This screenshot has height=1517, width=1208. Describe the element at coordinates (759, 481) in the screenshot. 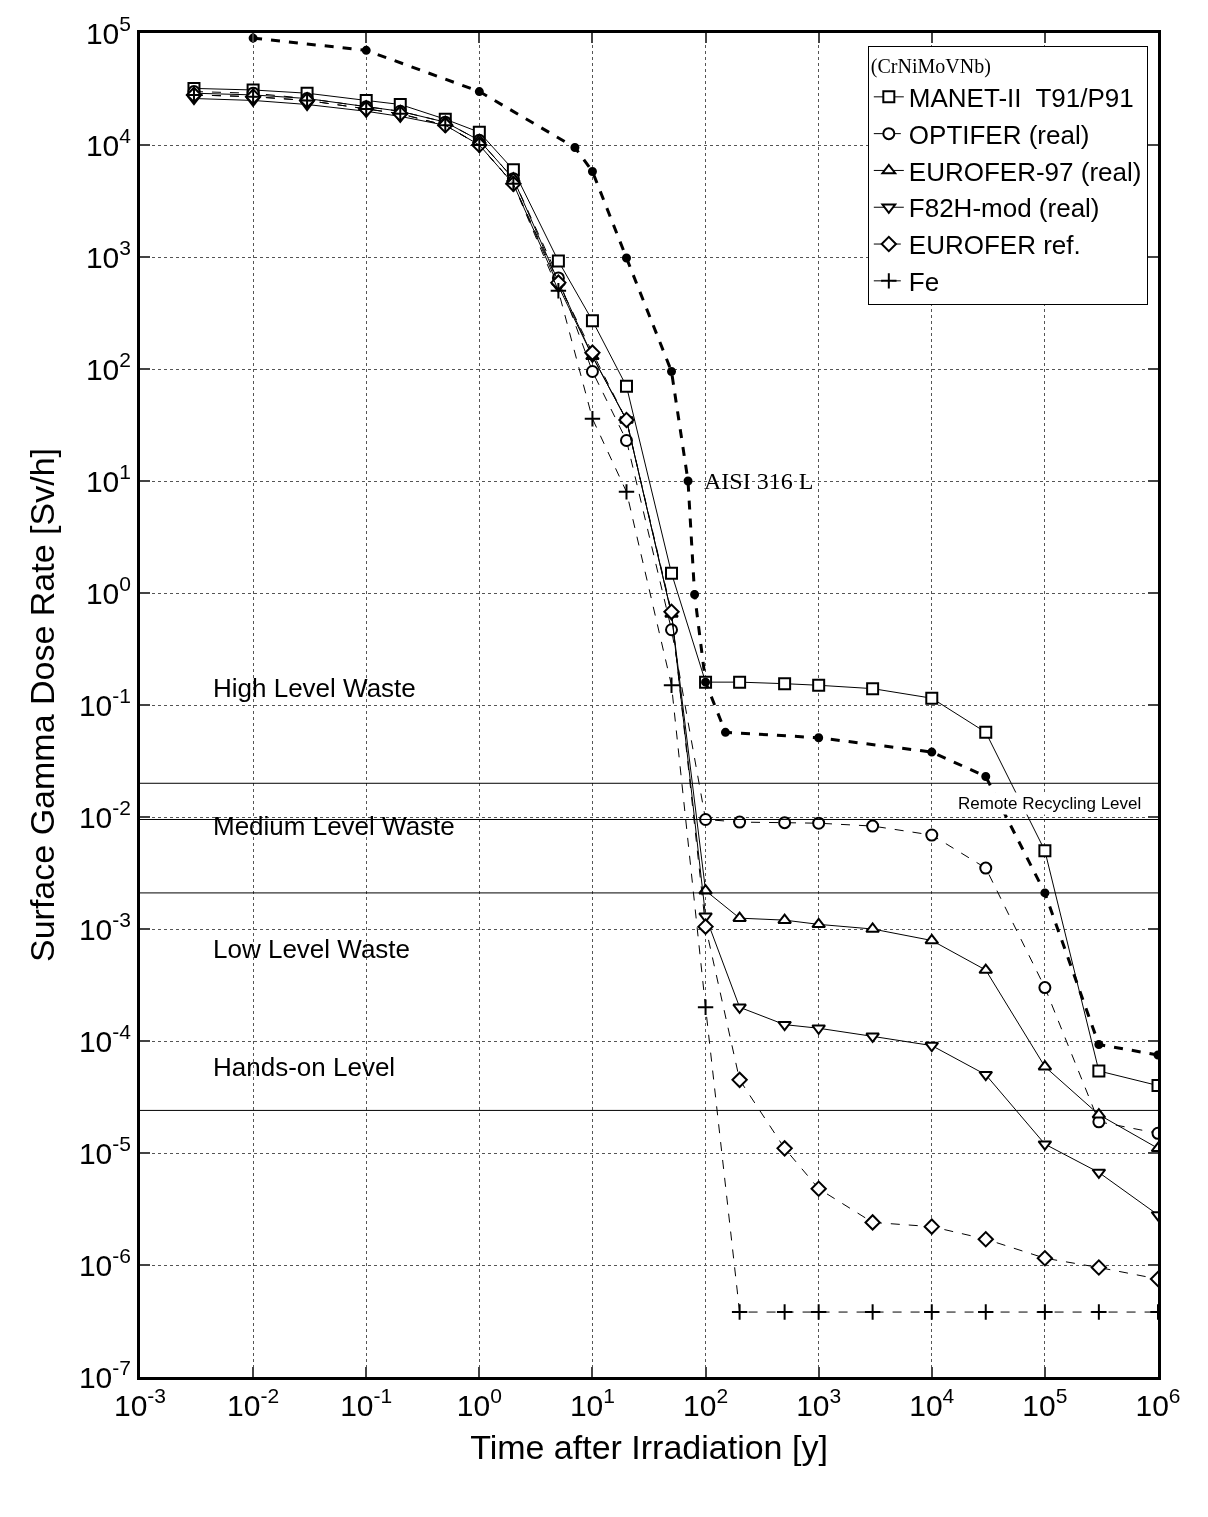

I see `series-label: AISI 316 L` at that location.